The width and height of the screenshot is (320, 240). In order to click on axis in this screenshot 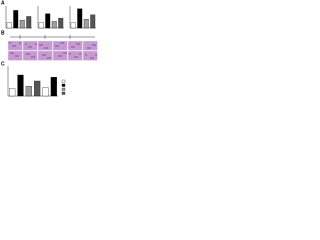, I will do `click(32, 81)`.